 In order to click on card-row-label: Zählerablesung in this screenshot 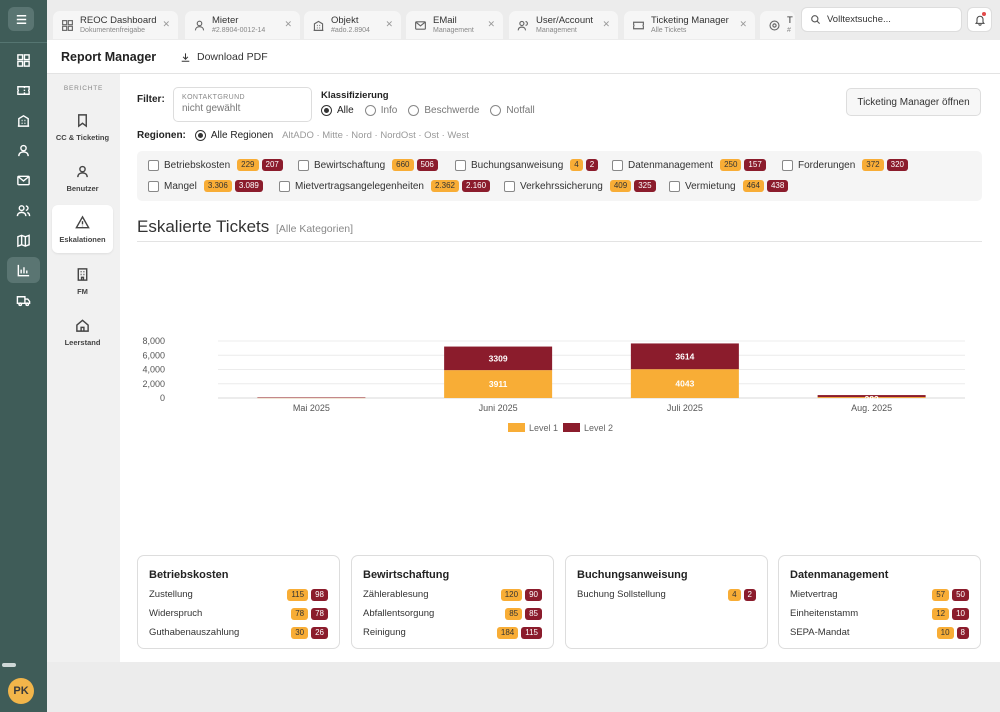, I will do `click(396, 594)`.